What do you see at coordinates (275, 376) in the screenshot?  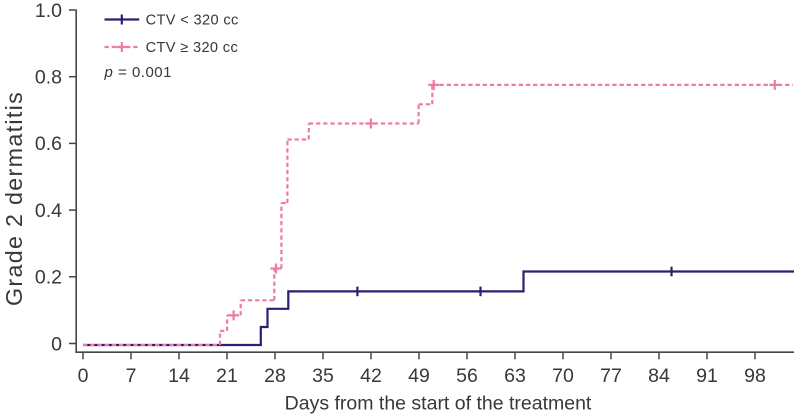 I see `svg-text: 28` at bounding box center [275, 376].